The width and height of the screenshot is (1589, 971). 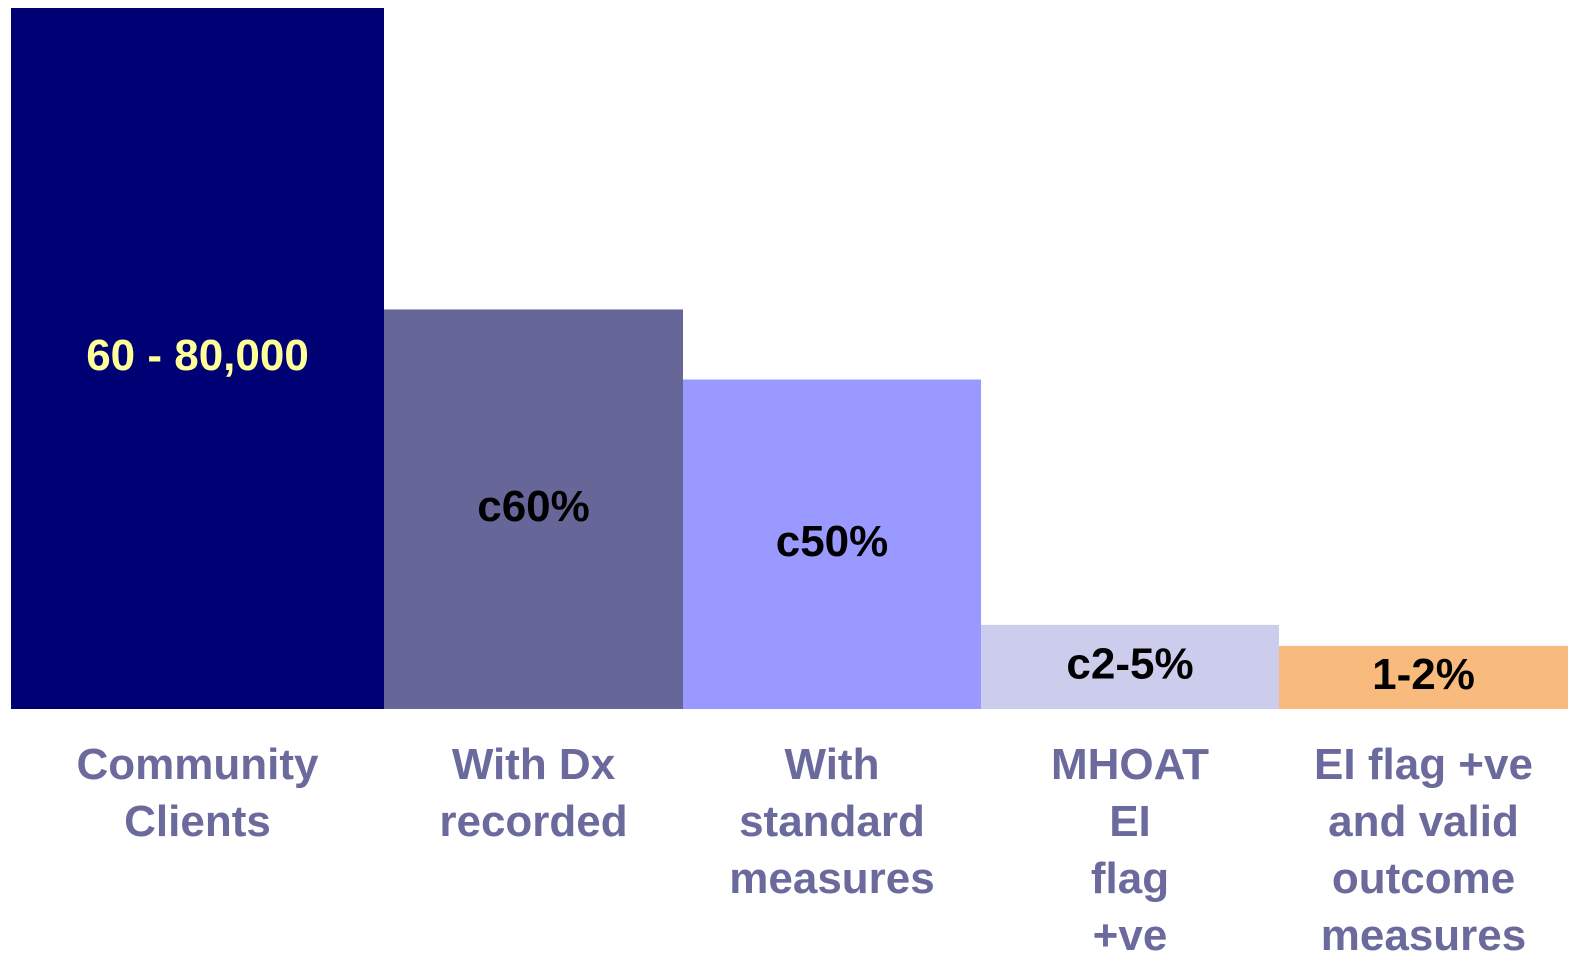 What do you see at coordinates (533, 793) in the screenshot?
I see `category-label: With Dx recorded` at bounding box center [533, 793].